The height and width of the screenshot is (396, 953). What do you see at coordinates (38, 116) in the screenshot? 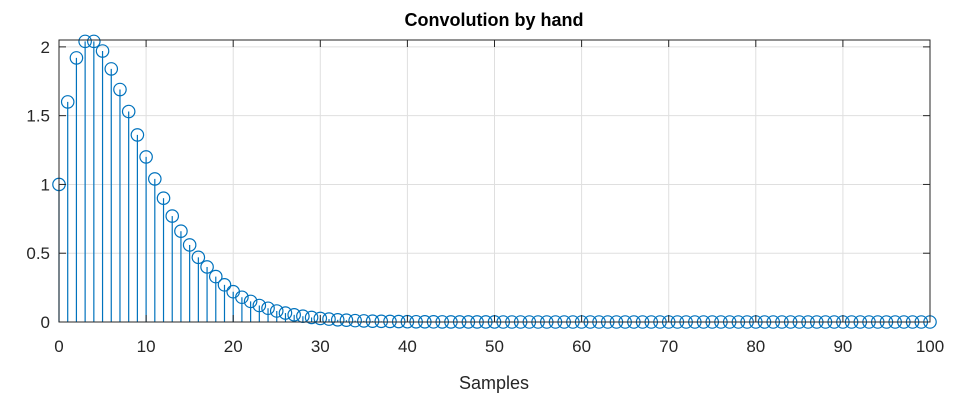
I see `y-tick-label: 1.5` at bounding box center [38, 116].